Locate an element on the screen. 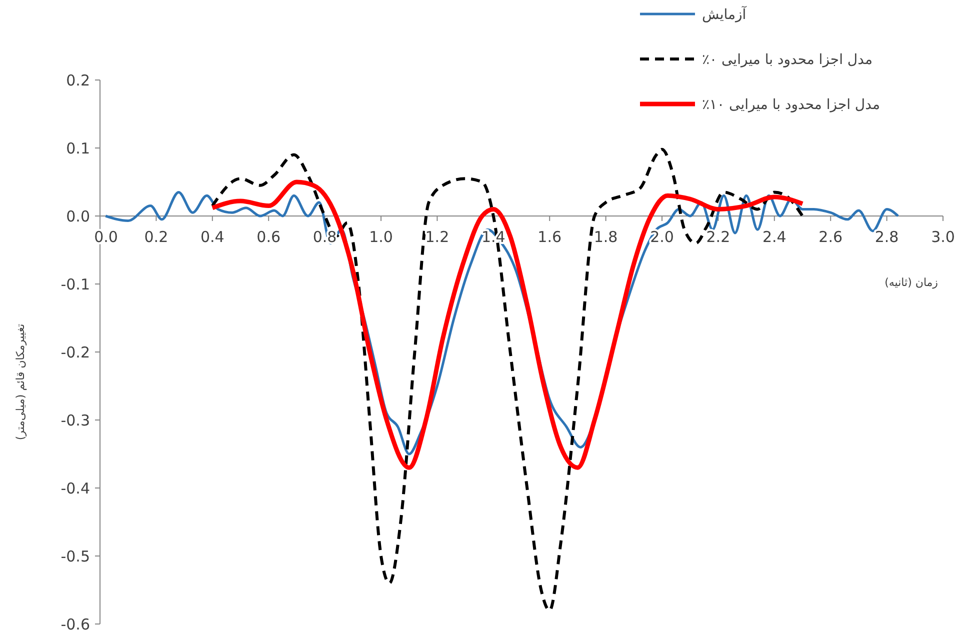  x-tick-label: 2.6 is located at coordinates (830, 237).